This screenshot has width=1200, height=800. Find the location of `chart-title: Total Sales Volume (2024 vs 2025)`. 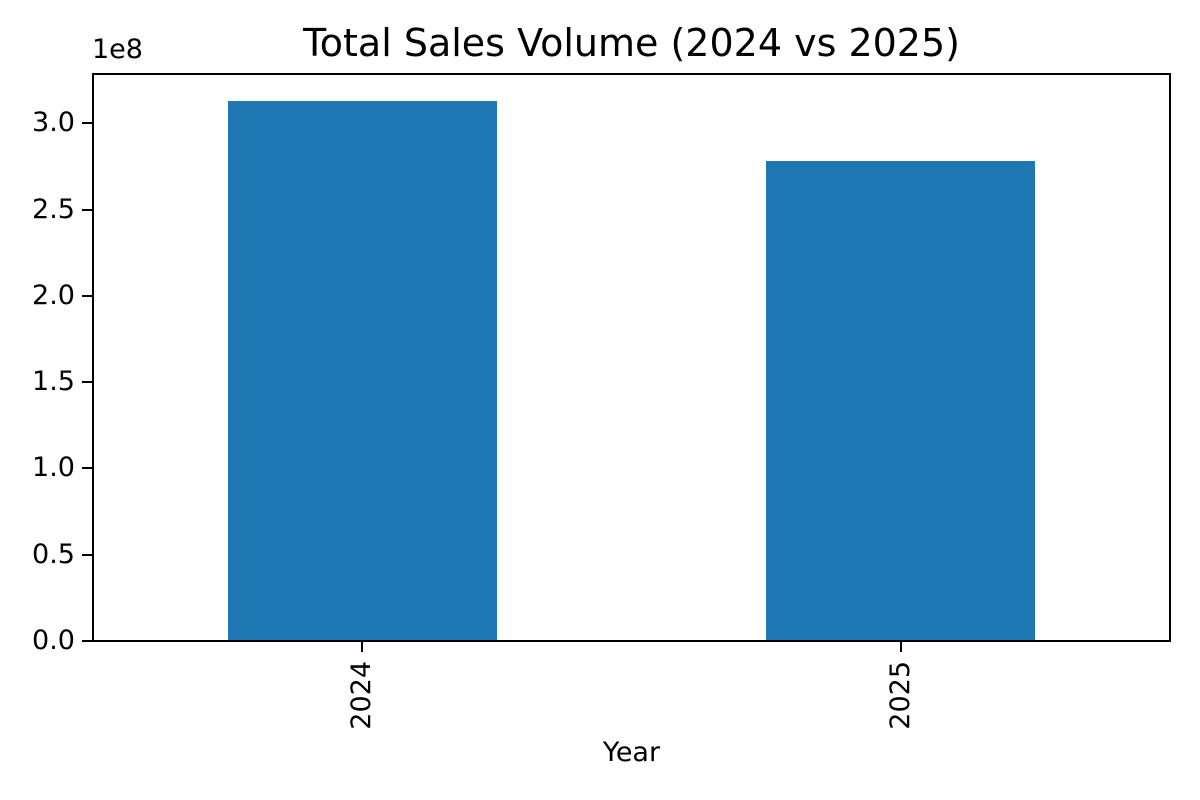

chart-title: Total Sales Volume (2024 vs 2025) is located at coordinates (631, 43).